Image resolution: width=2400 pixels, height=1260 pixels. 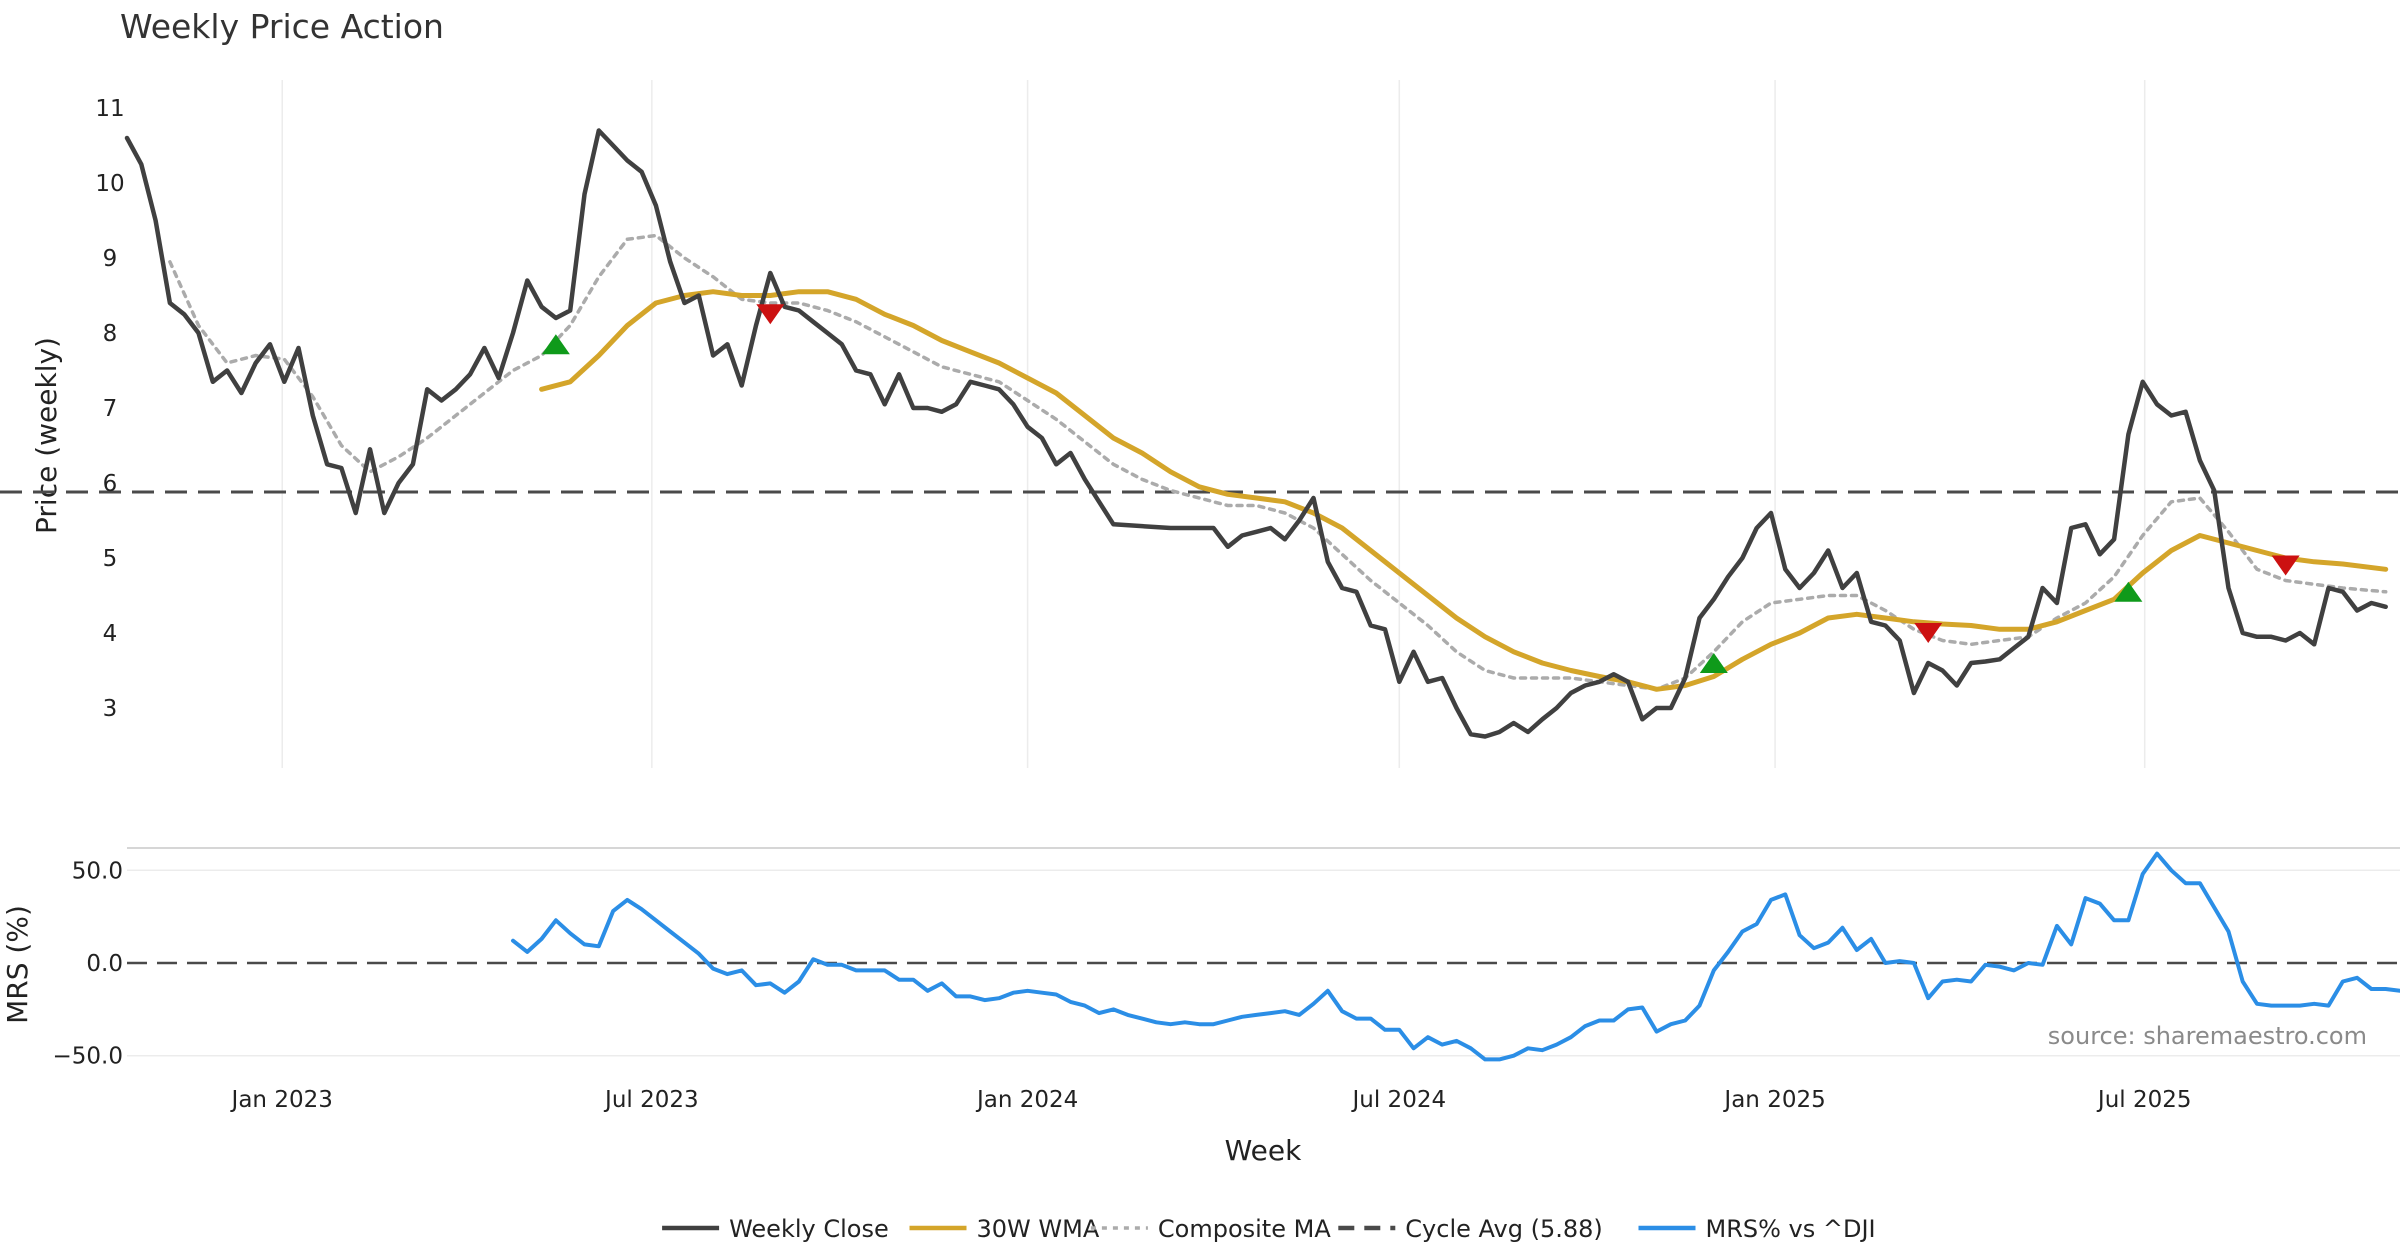 I want to click on legend-item: Cycle Avg (5.88), so click(x=1470, y=1229).